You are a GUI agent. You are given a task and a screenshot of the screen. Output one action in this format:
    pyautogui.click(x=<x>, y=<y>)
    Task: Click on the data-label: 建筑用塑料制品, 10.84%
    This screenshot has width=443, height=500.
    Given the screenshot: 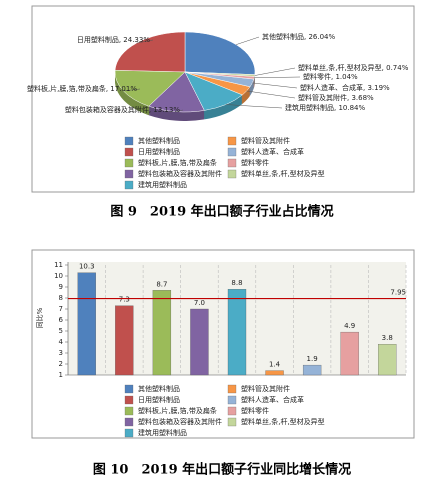 What is the action you would take?
    pyautogui.click(x=325, y=107)
    